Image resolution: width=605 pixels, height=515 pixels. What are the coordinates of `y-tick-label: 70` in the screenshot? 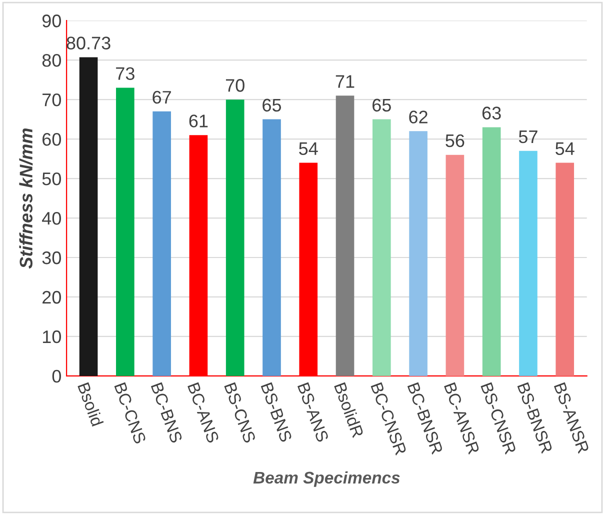 It's located at (51, 100).